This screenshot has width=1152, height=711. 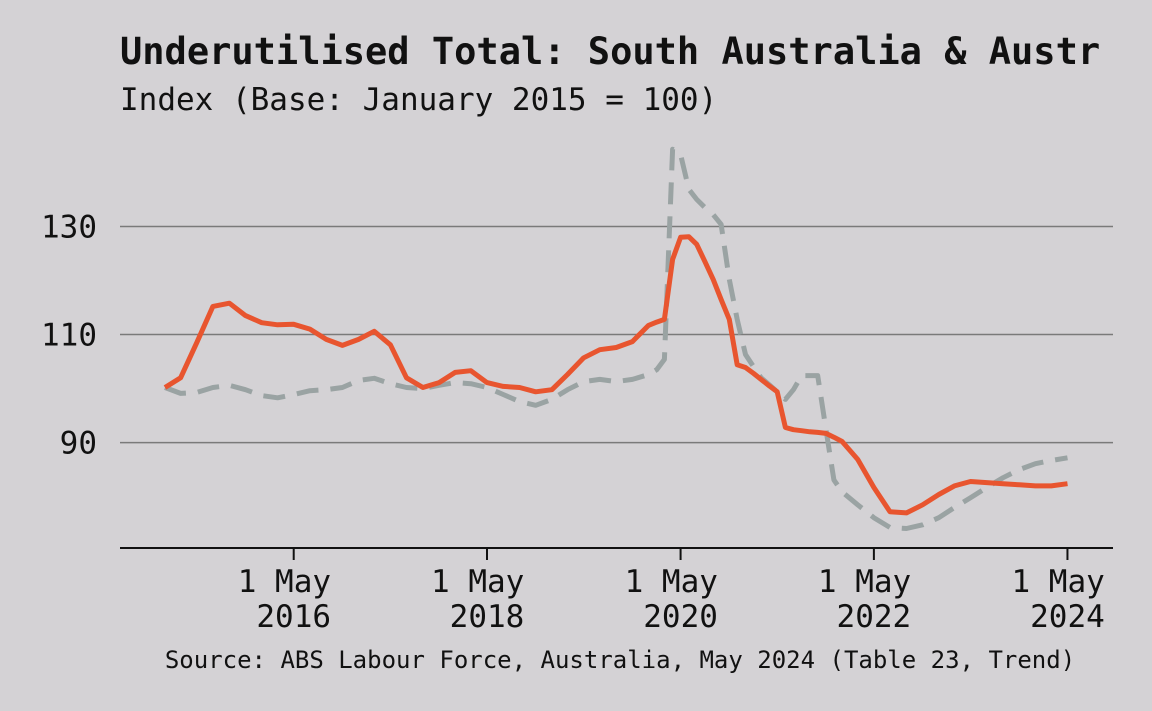 I want to click on y-tick-label: 90, so click(x=78, y=444).